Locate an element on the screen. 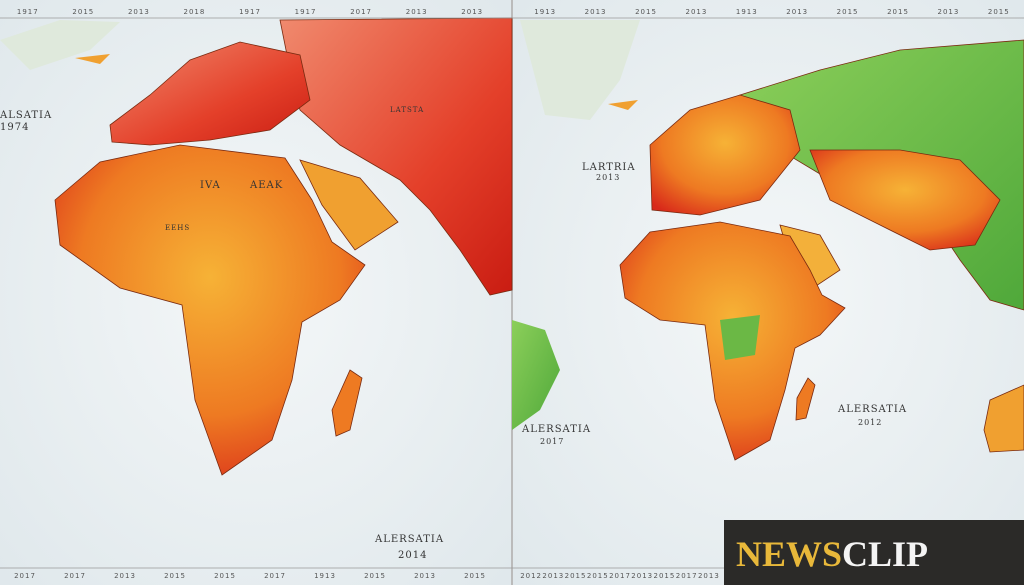  south-america is located at coordinates (536, 375).